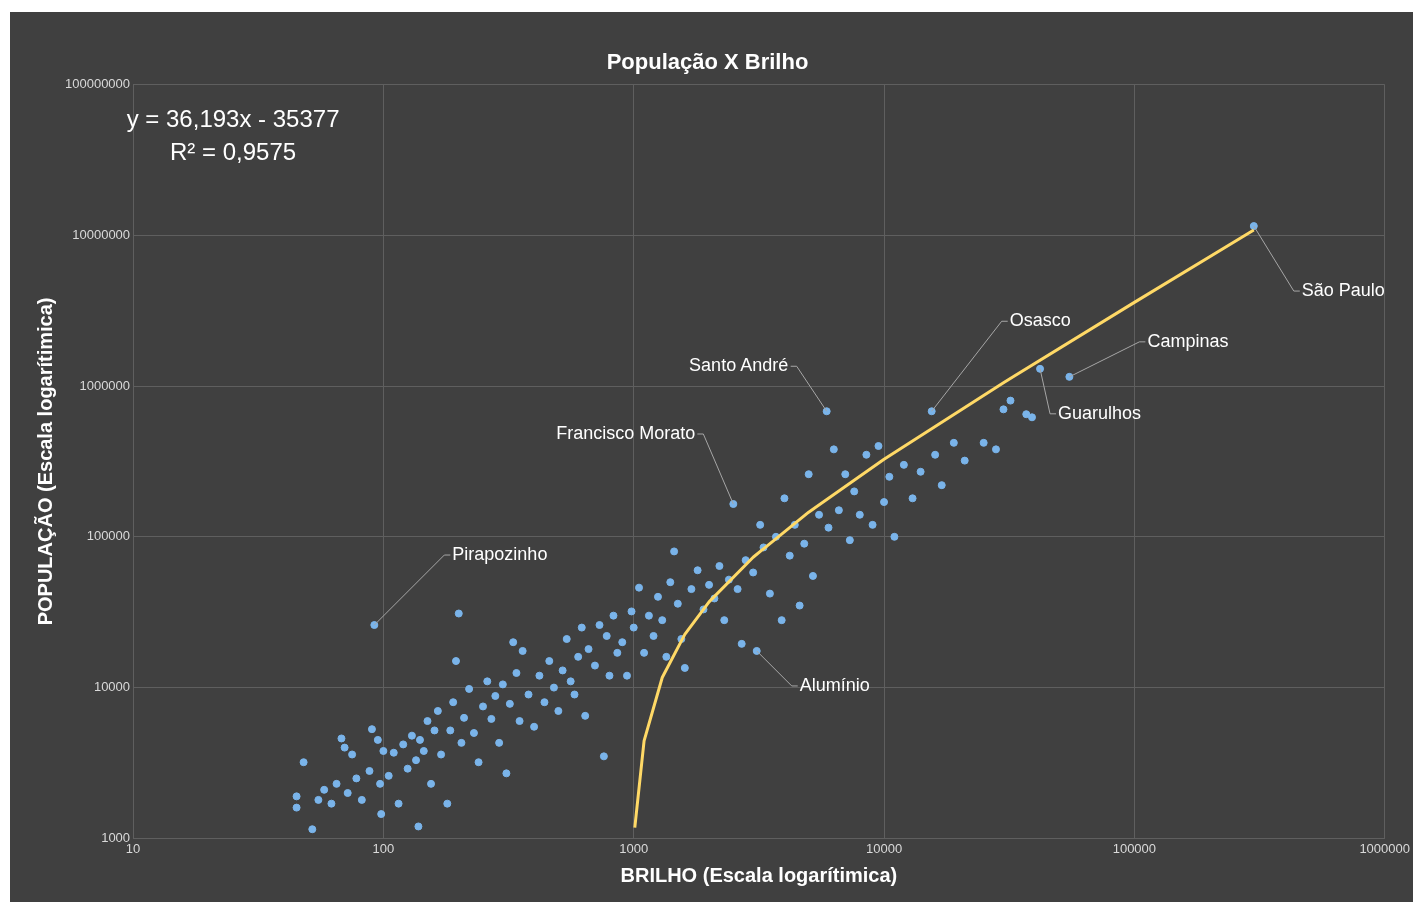  What do you see at coordinates (634, 848) in the screenshot?
I see `x-tick-label: 1000` at bounding box center [634, 848].